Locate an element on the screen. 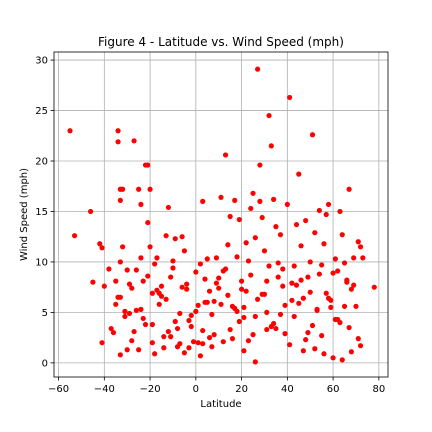 The height and width of the screenshot is (432, 432). x-tick-label: −40 is located at coordinates (104, 389).